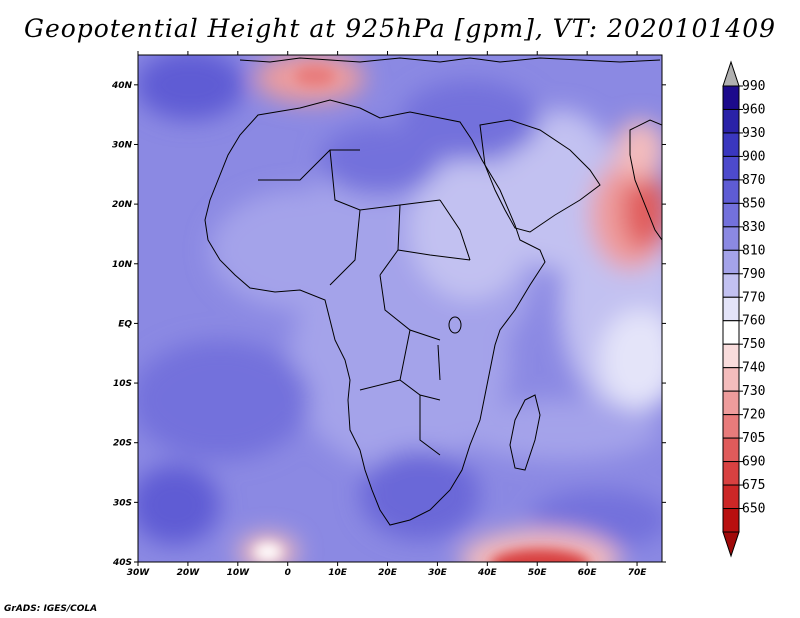 The width and height of the screenshot is (800, 618). What do you see at coordinates (122, 86) in the screenshot?
I see `lat-label: 40N` at bounding box center [122, 86].